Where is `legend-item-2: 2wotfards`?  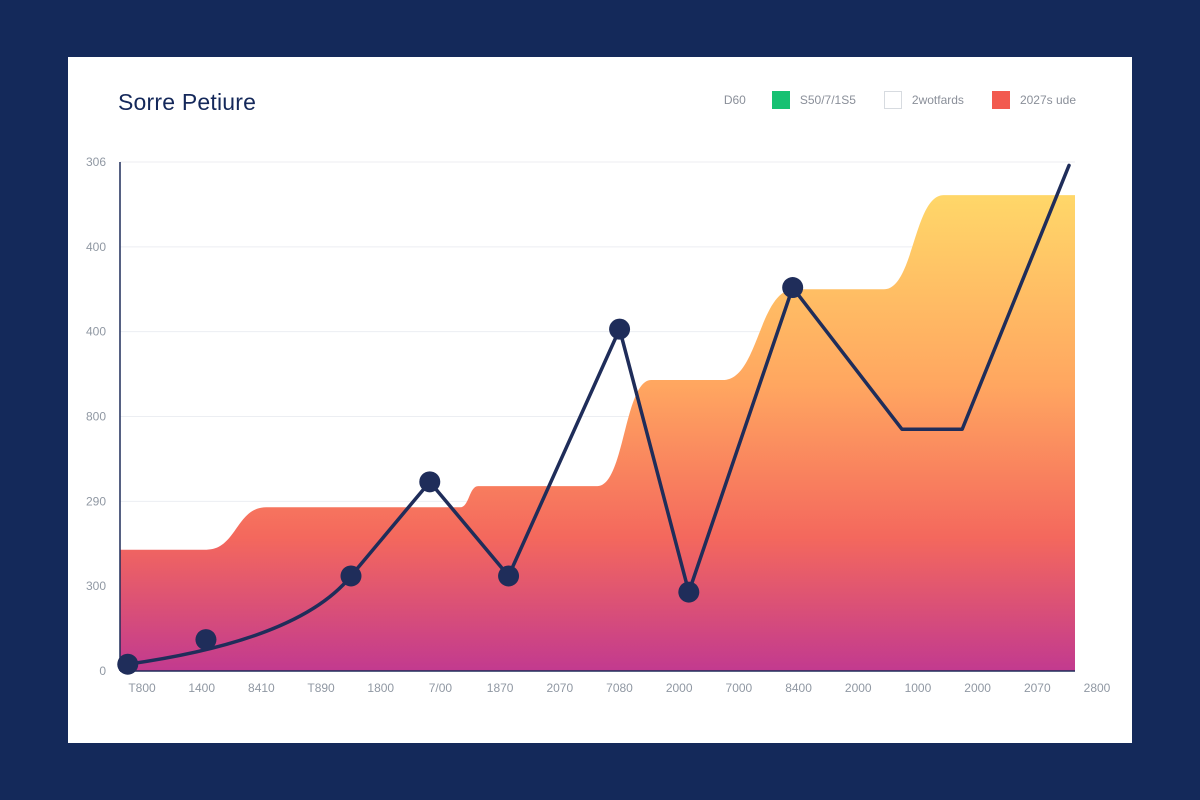
legend-item-2: 2wotfards is located at coordinates (923, 100).